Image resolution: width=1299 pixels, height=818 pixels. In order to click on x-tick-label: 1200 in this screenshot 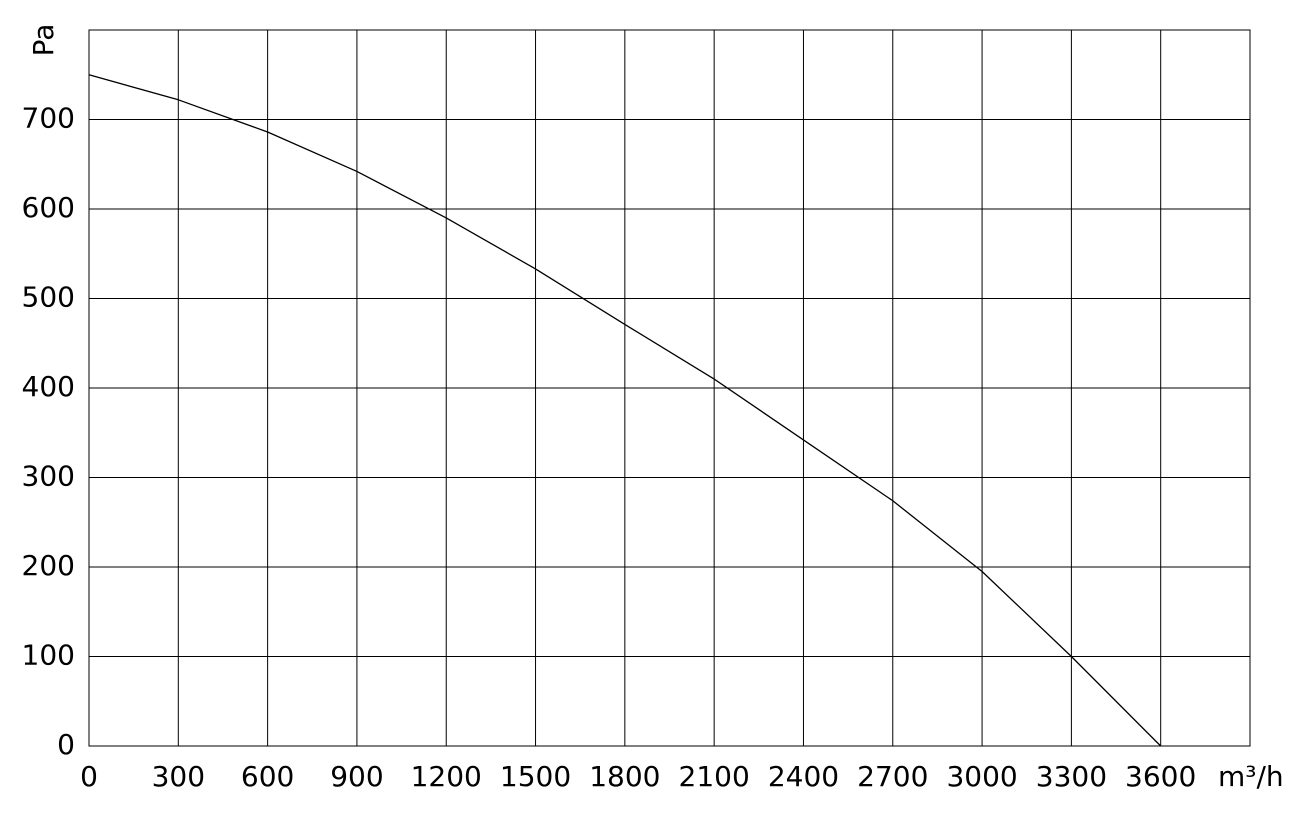, I will do `click(446, 776)`.